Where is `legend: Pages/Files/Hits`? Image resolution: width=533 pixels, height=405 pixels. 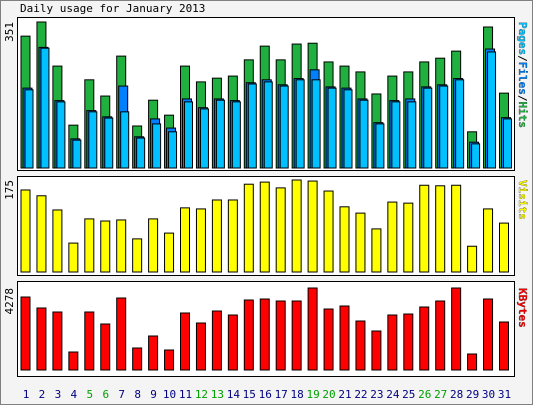
legend: Pages/Files/Hits is located at coordinates (522, 75).